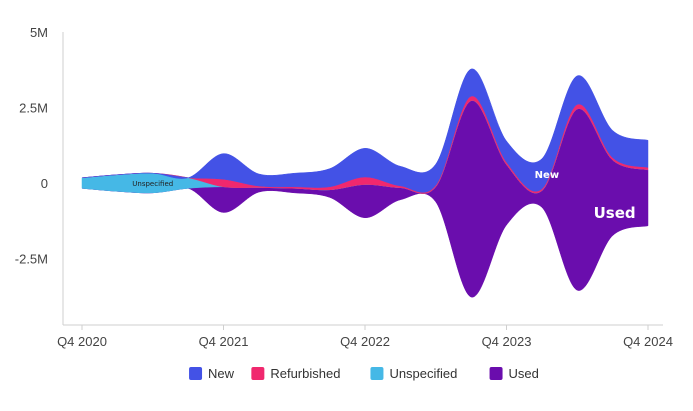 Image resolution: width=693 pixels, height=411 pixels. I want to click on x-axis-ticks: Q4 2020 Q4 2021 Q4 2022 Q4 2023 Q4 2024, so click(365, 337).